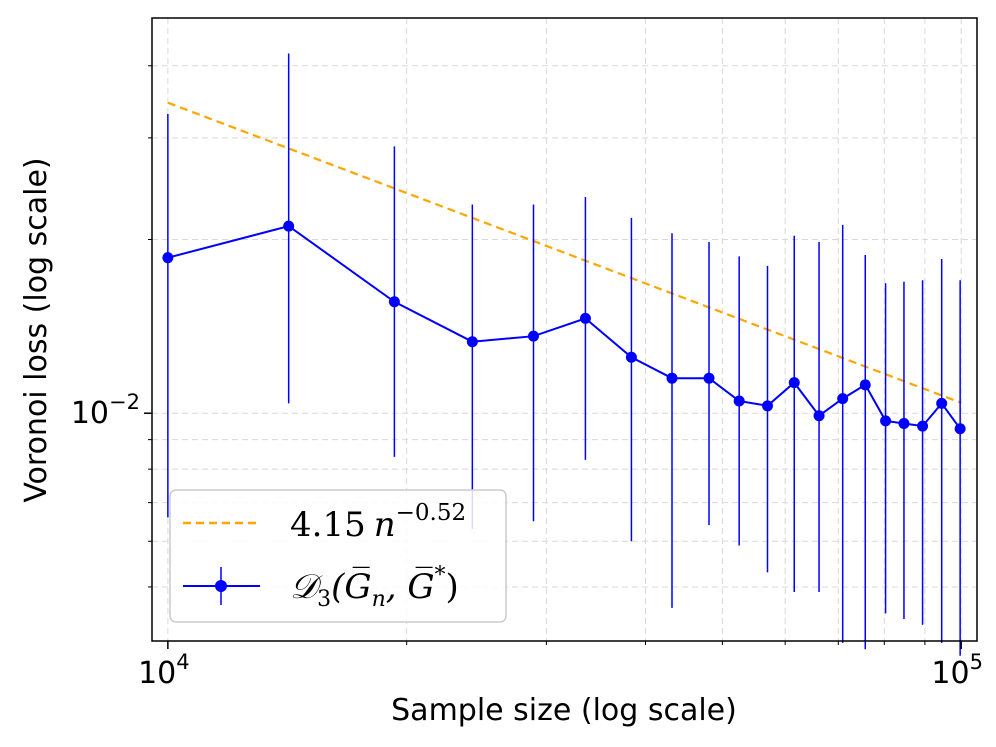 Image resolution: width=996 pixels, height=747 pixels. I want to click on x-tick-label: 10⁵, so click(957, 670).